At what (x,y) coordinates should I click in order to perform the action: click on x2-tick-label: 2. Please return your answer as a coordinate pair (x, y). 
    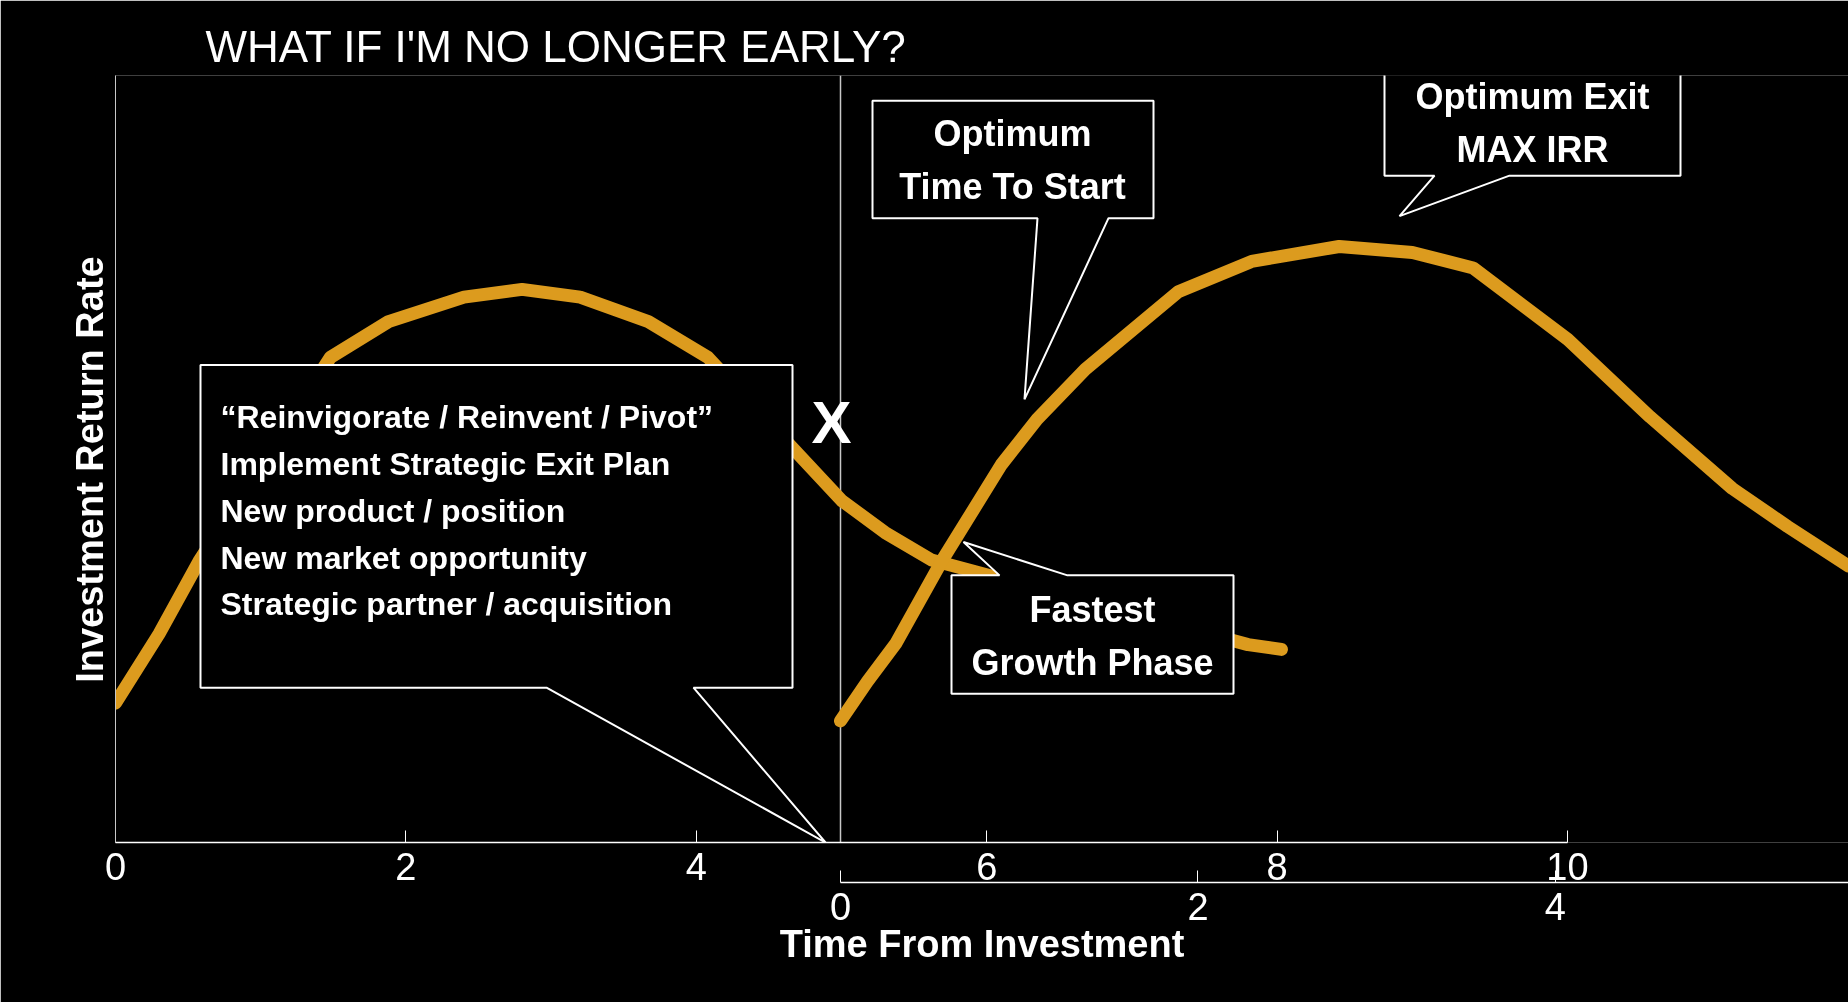
    Looking at the image, I should click on (1198, 906).